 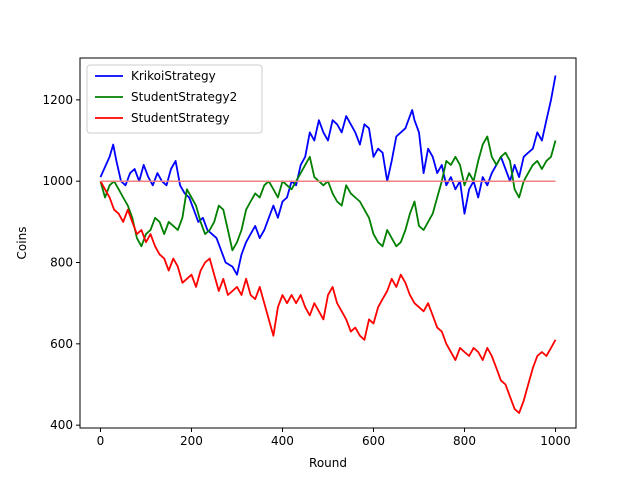 What do you see at coordinates (184, 97) in the screenshot?
I see `legend-label-1: StudentStrategy2` at bounding box center [184, 97].